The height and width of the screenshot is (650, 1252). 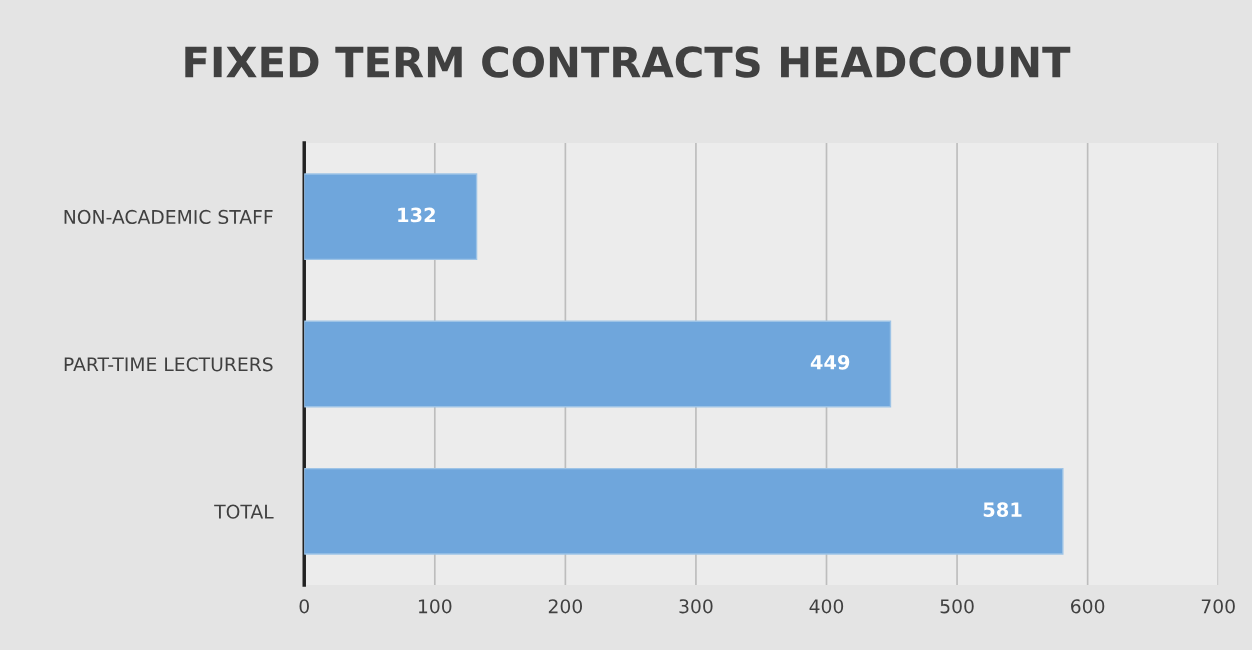 What do you see at coordinates (696, 606) in the screenshot?
I see `x-tick-label: 300` at bounding box center [696, 606].